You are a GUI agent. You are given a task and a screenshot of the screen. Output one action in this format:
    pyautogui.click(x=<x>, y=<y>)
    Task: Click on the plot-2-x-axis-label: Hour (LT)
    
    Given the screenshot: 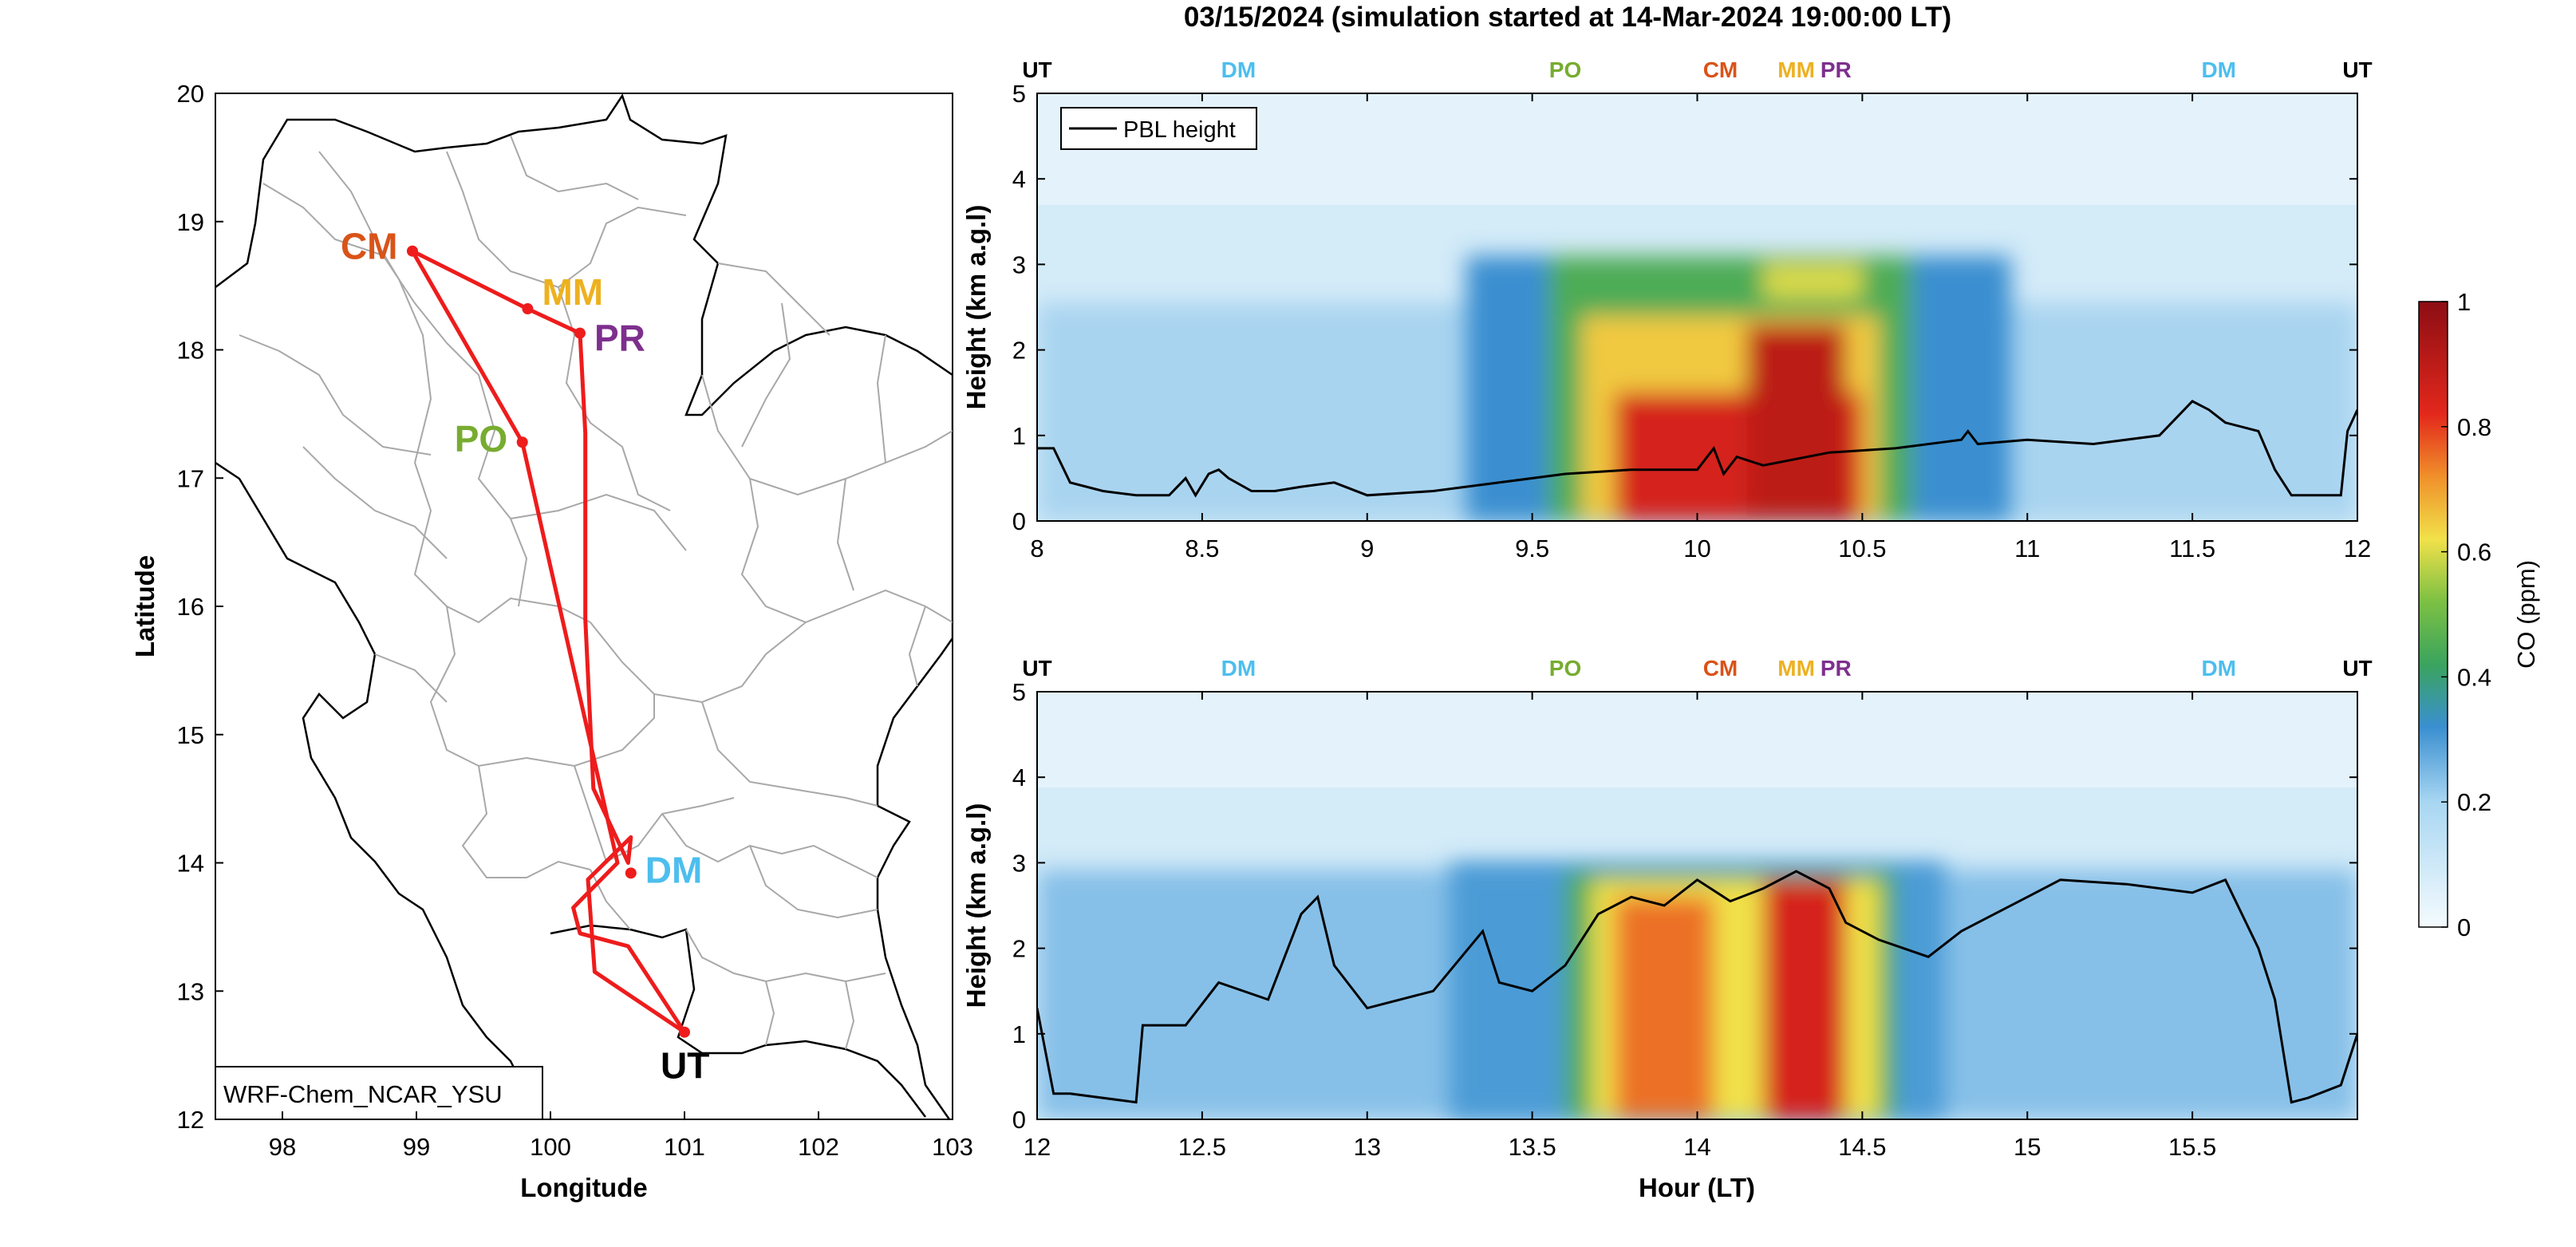 What is the action you would take?
    pyautogui.click(x=1697, y=1188)
    